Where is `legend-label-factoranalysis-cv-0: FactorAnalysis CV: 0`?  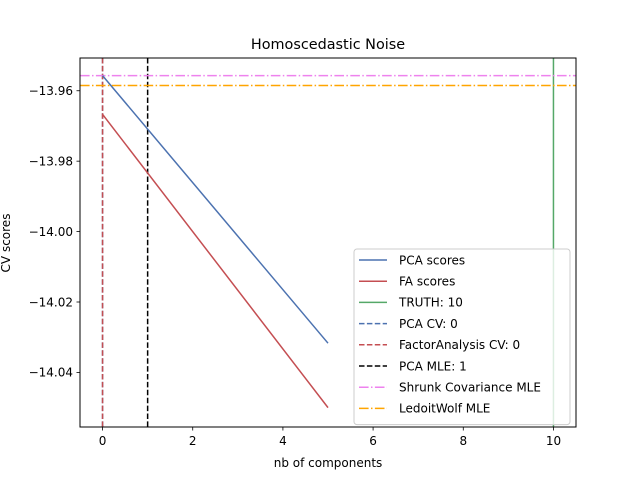 legend-label-factoranalysis-cv-0: FactorAnalysis CV: 0 is located at coordinates (459, 345).